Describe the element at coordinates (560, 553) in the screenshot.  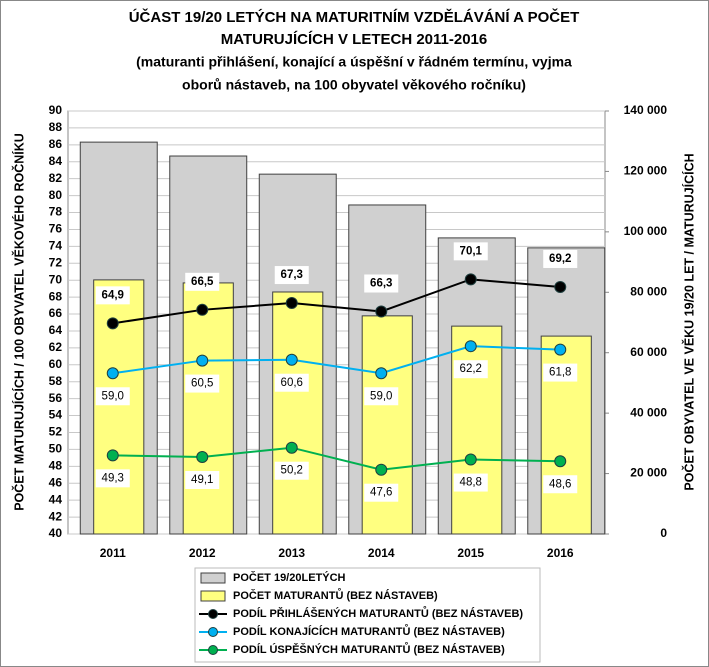
I see `x-tick-label: 2016` at that location.